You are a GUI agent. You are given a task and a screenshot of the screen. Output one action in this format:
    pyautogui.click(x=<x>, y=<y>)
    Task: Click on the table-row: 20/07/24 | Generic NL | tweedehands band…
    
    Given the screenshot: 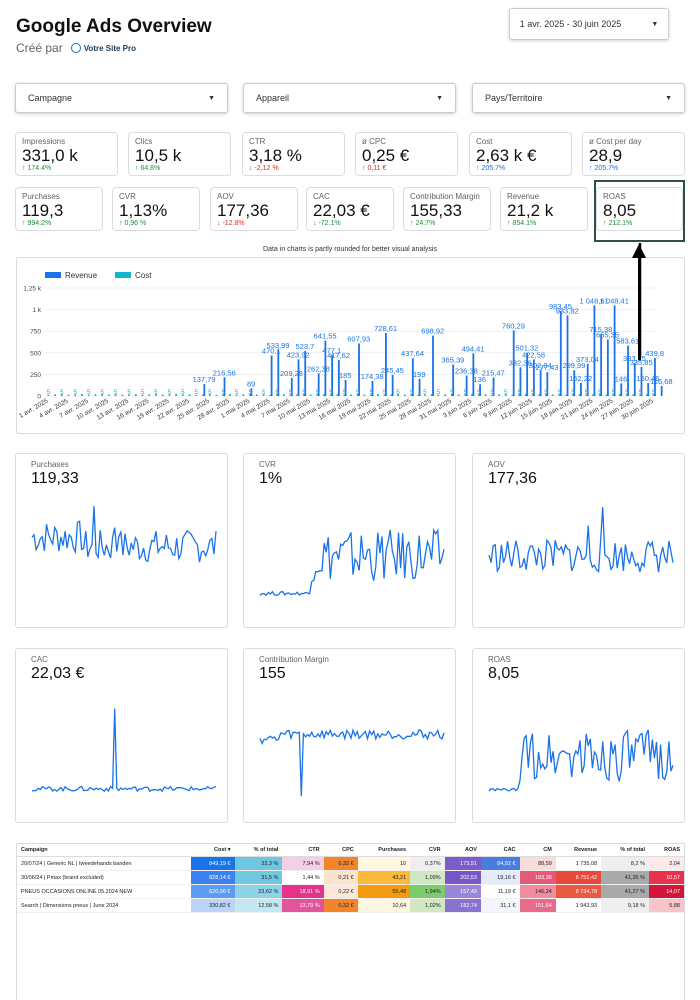 What is the action you would take?
    pyautogui.click(x=350, y=863)
    